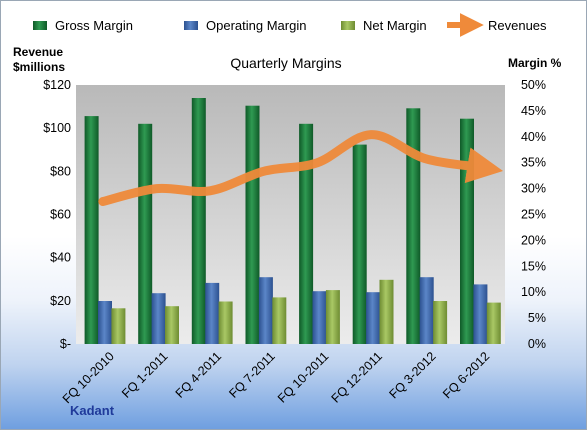  What do you see at coordinates (252, 375) in the screenshot?
I see `category-label: FQ 7-2011` at bounding box center [252, 375].